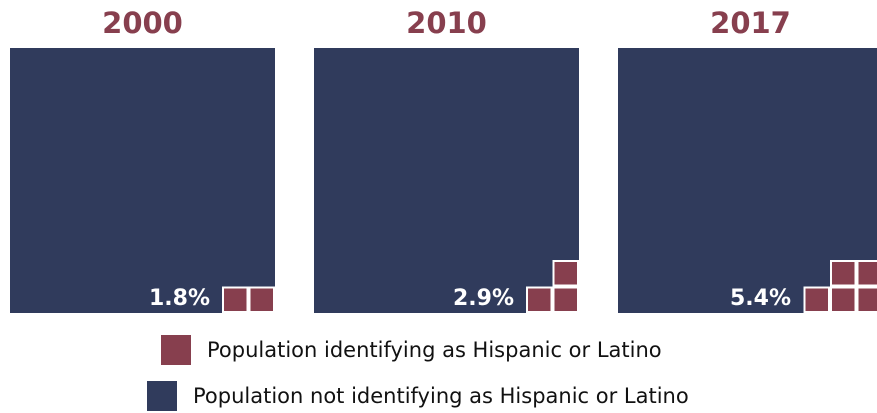 The image size is (877, 413). What do you see at coordinates (176, 350) in the screenshot?
I see `legend-swatch-hispanic` at bounding box center [176, 350].